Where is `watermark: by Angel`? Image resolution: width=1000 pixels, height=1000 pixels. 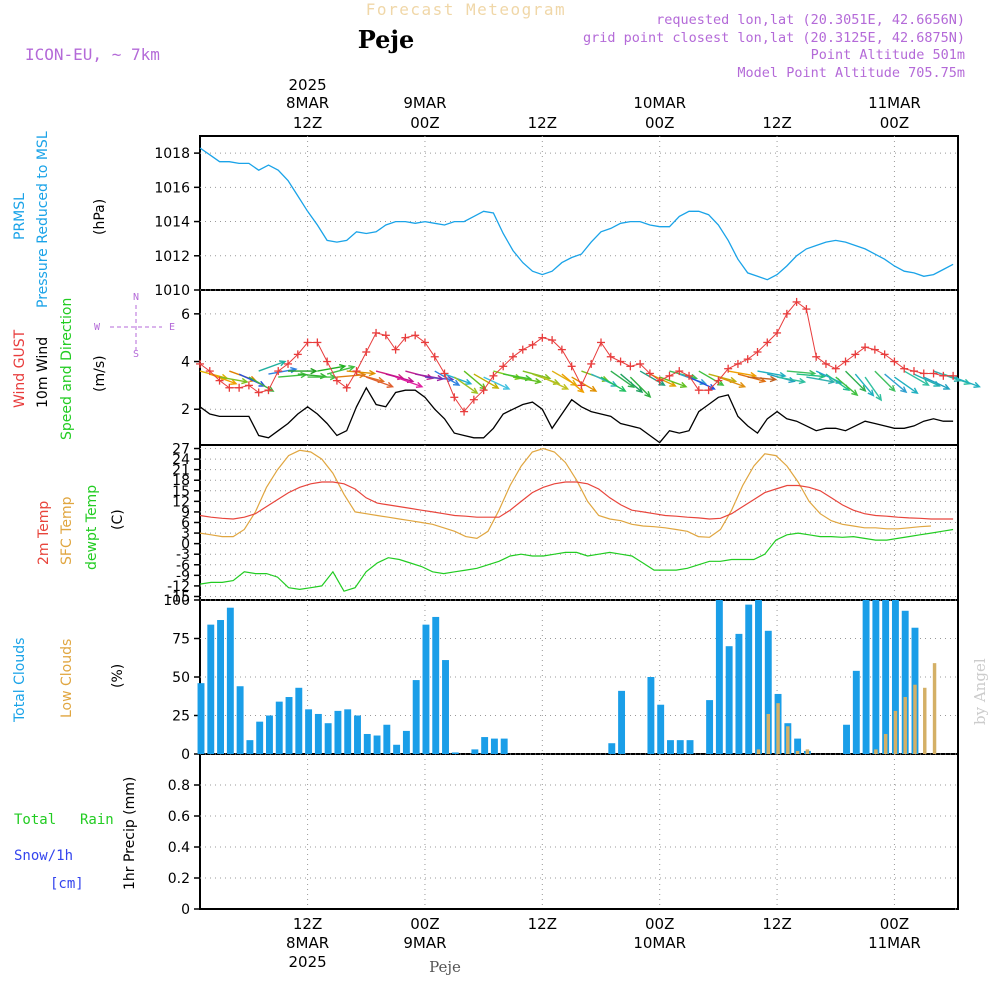 watermark: by Angel is located at coordinates (980, 691).